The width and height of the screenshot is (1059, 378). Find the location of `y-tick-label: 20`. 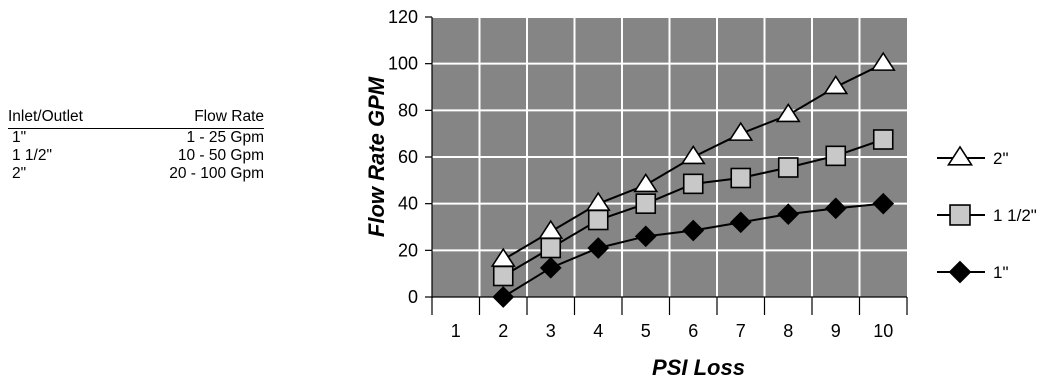

y-tick-label: 20 is located at coordinates (408, 250).